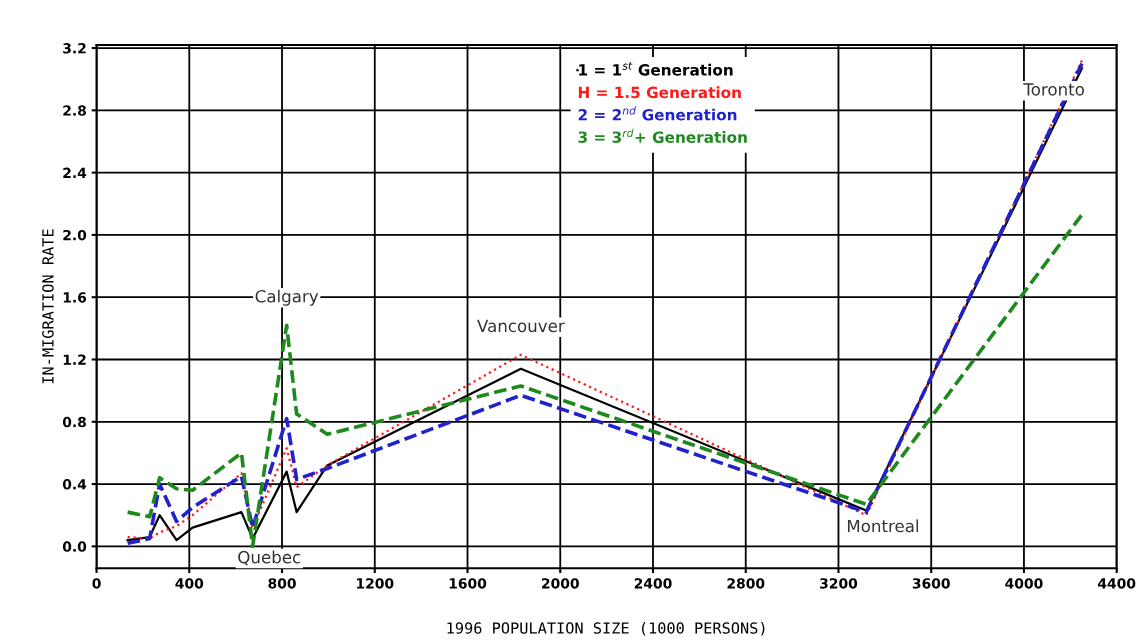  What do you see at coordinates (1024, 583) in the screenshot?
I see `x-tick-label: 4000` at bounding box center [1024, 583].